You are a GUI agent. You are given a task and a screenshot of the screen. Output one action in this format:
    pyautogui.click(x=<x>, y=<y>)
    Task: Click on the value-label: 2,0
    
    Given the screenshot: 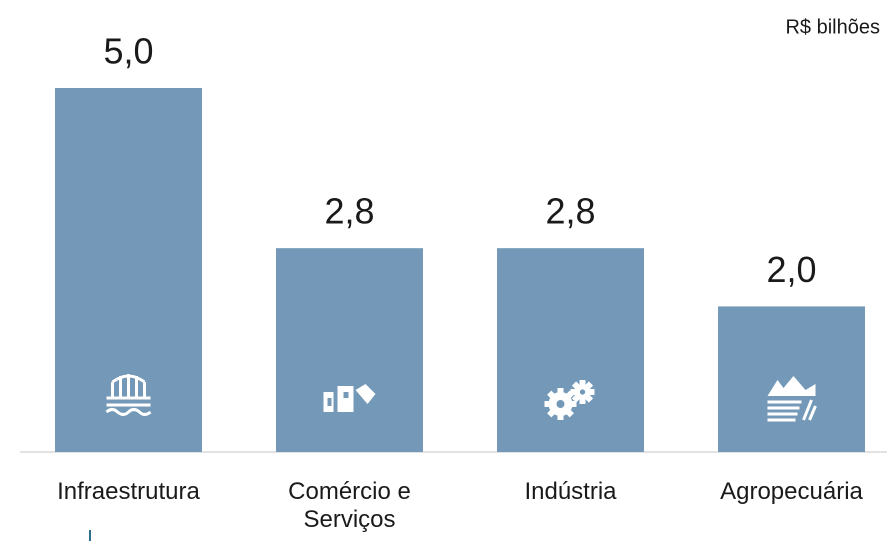 What is the action you would take?
    pyautogui.click(x=791, y=269)
    